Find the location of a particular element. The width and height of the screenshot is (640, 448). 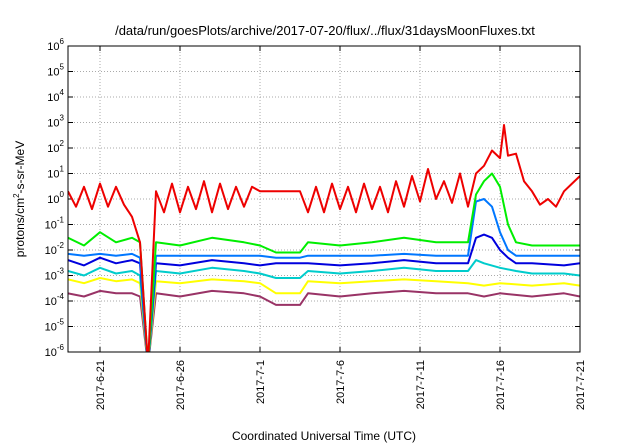

y-tick-label: 10⁻⁴ is located at coordinates (55, 300).